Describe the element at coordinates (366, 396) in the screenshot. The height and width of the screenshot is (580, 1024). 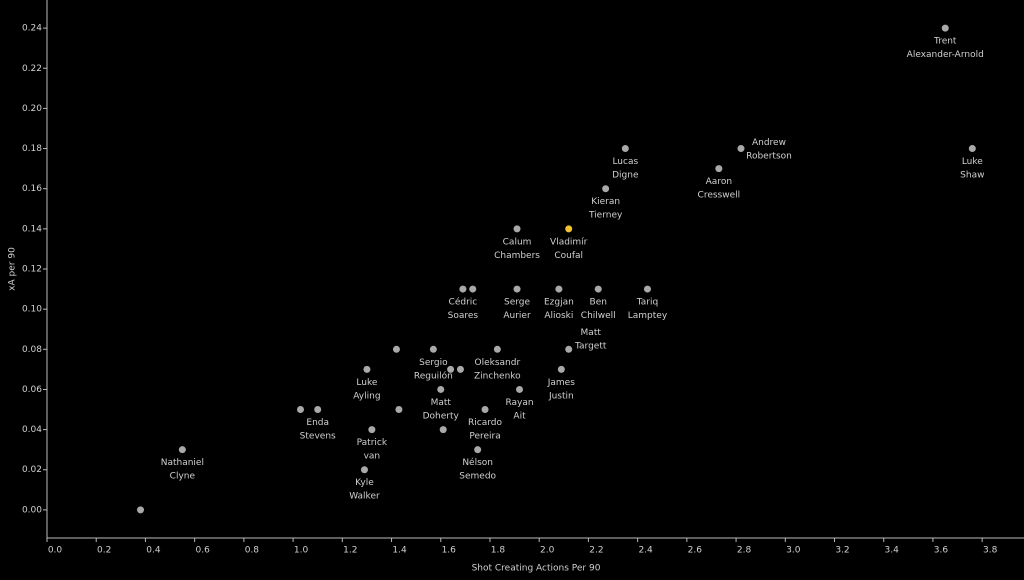
I see `point-label: Ayling` at that location.